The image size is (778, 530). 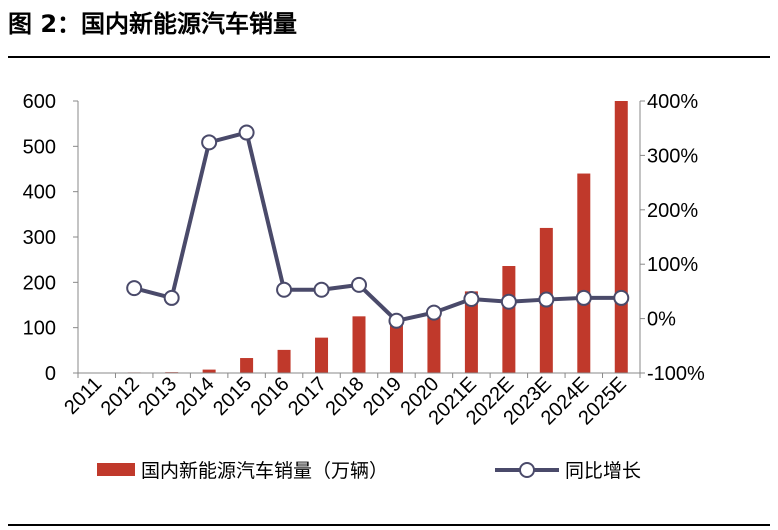 What do you see at coordinates (39, 329) in the screenshot?
I see `left-tick-label: 100` at bounding box center [39, 329].